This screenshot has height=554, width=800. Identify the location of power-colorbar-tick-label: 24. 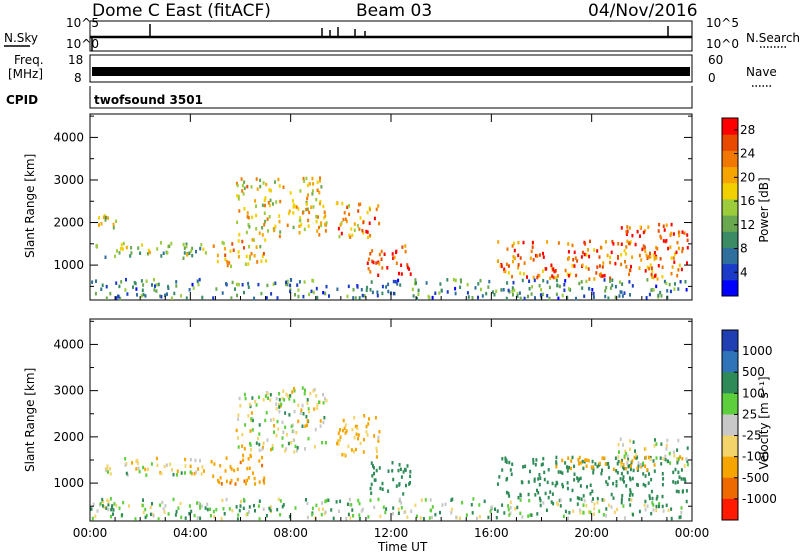
(747, 154).